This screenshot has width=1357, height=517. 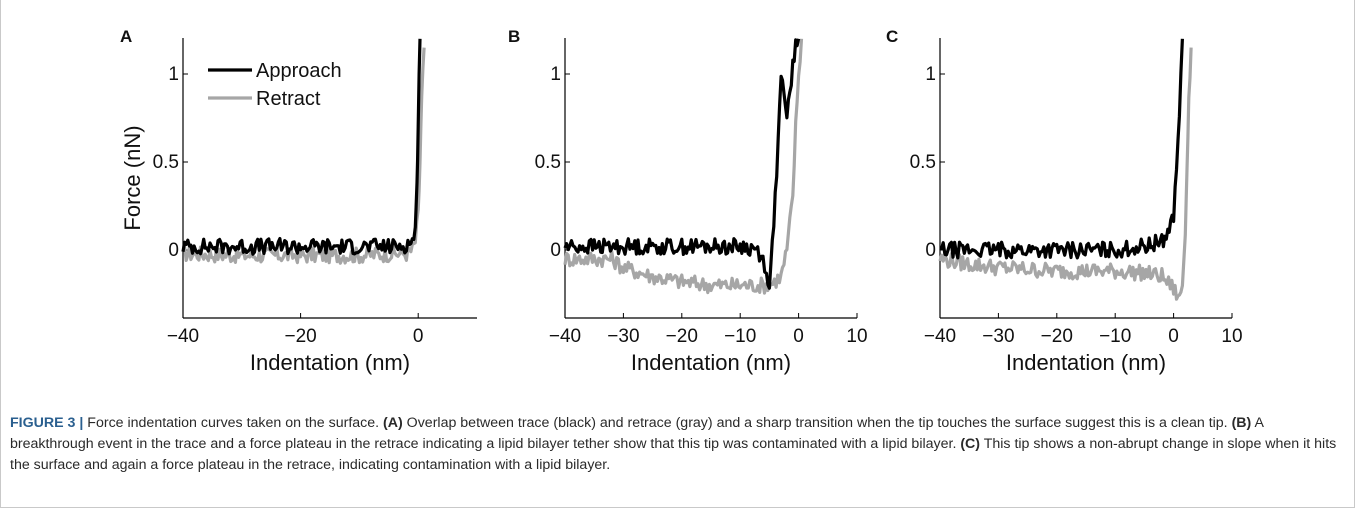 I want to click on y-axis-label: Force (nN), so click(x=132, y=177).